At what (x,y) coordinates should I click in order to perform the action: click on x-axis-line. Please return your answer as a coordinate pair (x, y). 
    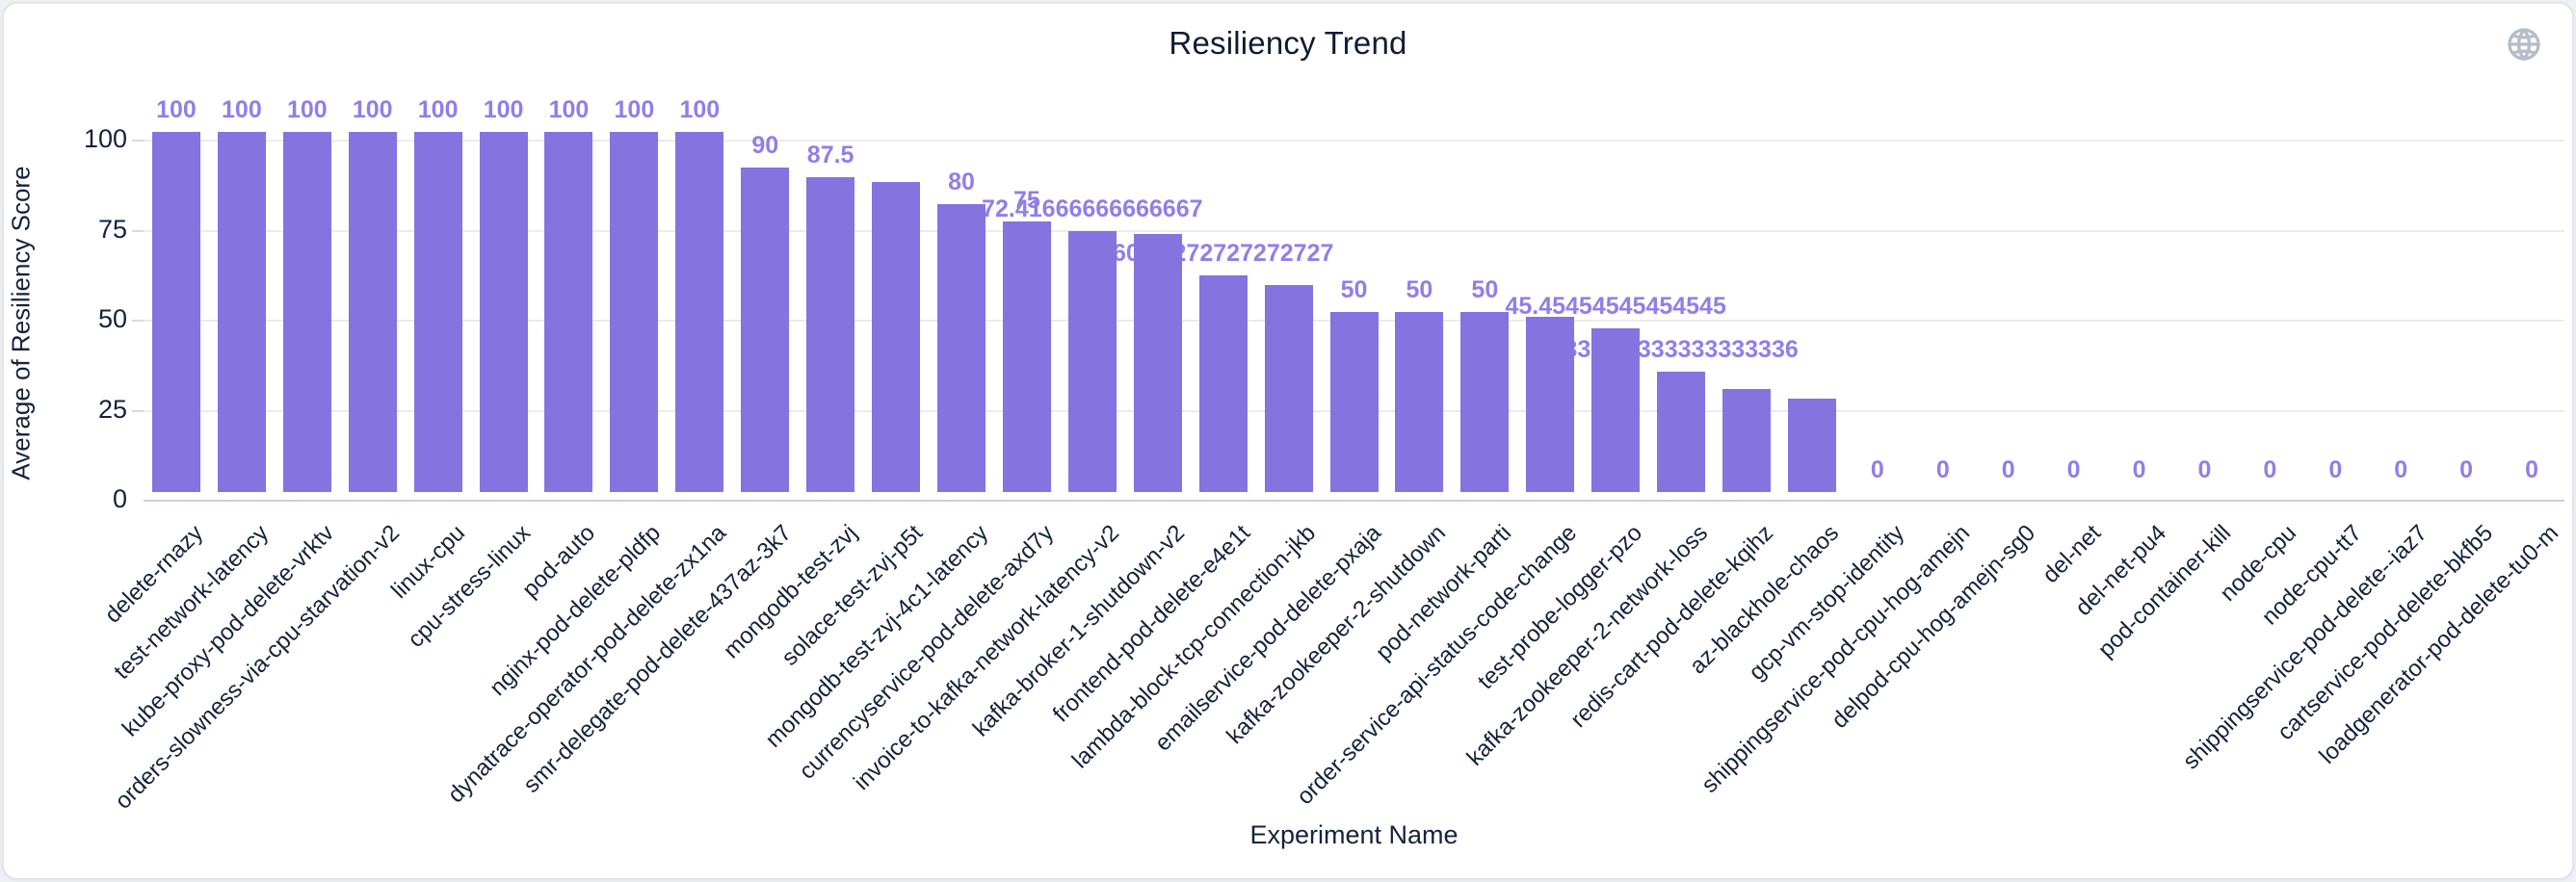
    Looking at the image, I should click on (1354, 501).